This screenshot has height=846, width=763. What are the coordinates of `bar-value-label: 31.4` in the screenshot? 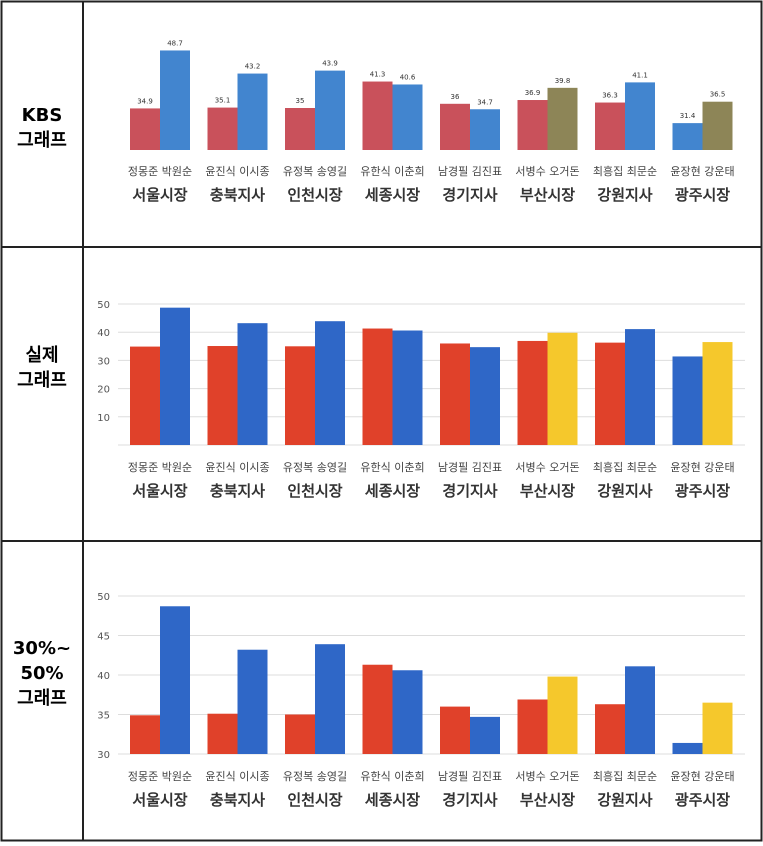 It's located at (688, 116).